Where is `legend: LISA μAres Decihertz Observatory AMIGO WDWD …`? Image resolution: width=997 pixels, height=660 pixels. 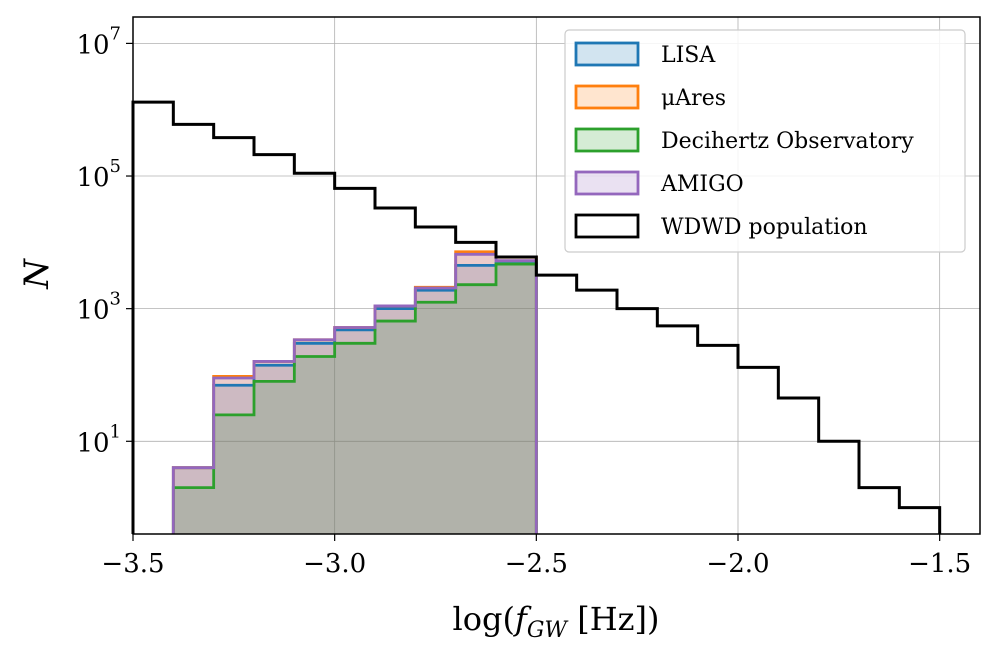 legend: LISA μAres Decihertz Observatory AMIGO WDWD … is located at coordinates (765, 141).